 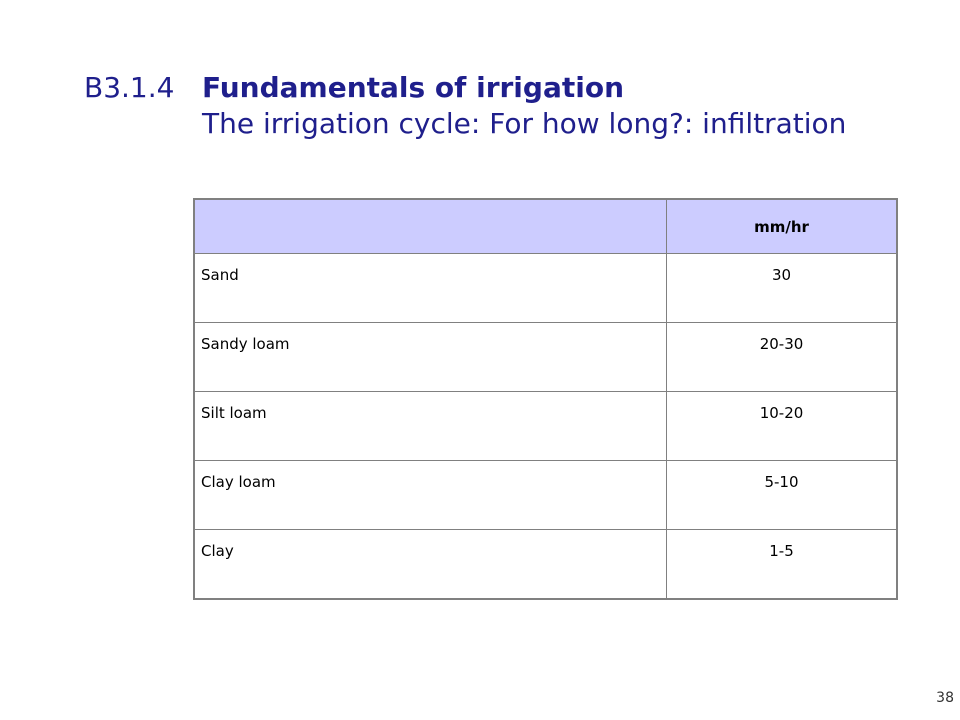 I want to click on infiltration-rate-cell: 5-10, so click(x=782, y=495).